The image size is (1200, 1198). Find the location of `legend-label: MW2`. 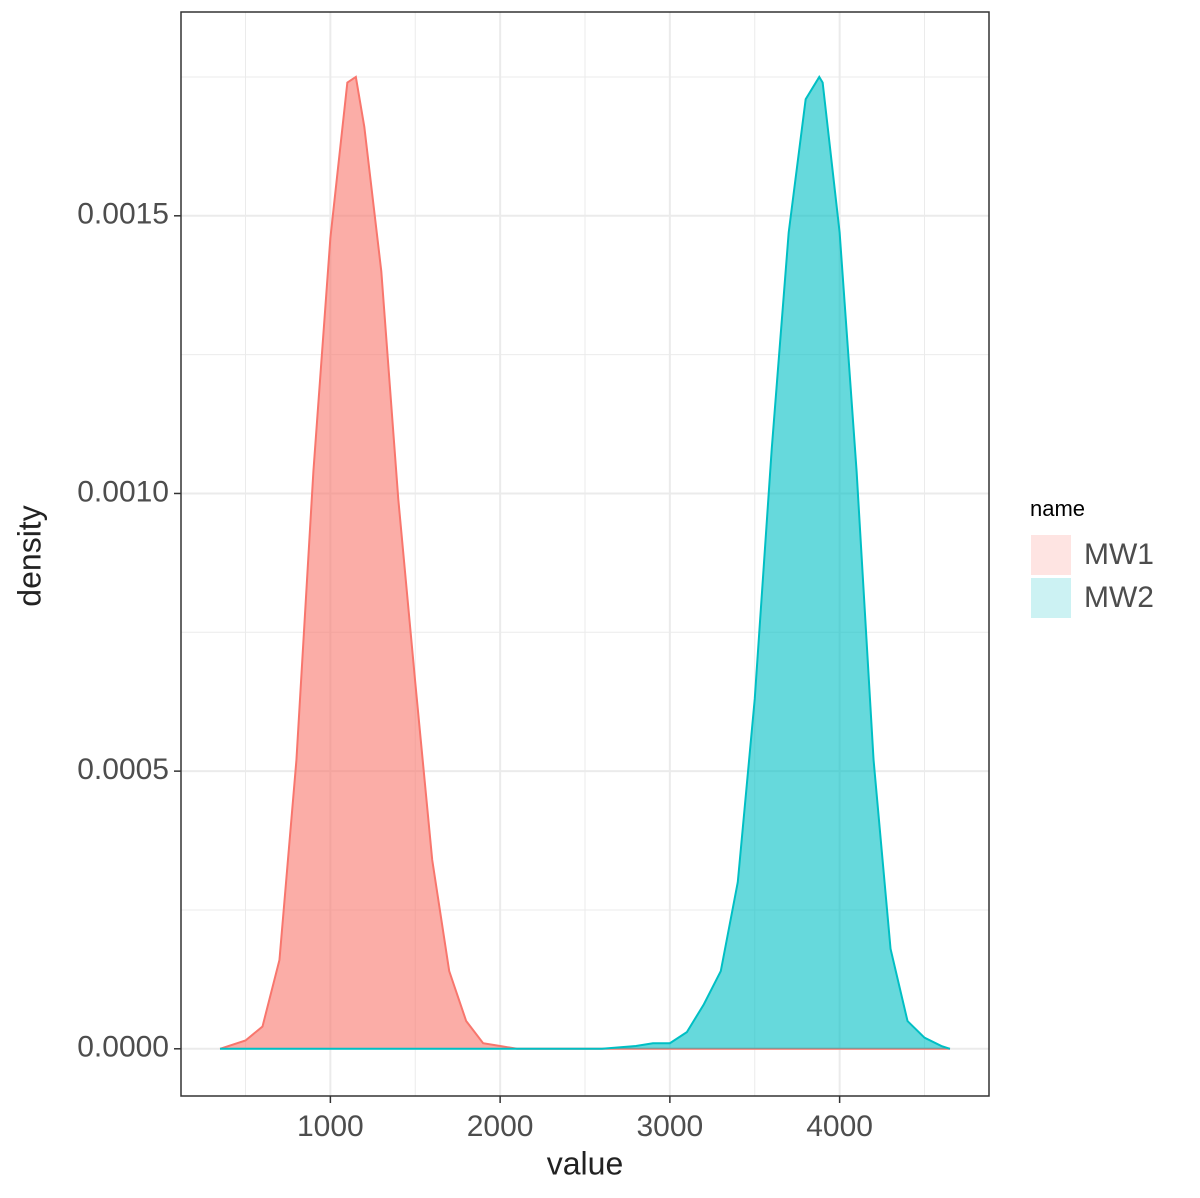

legend-label: MW2 is located at coordinates (1119, 597).